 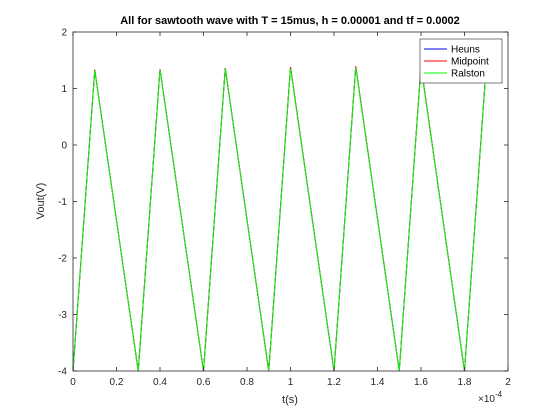 What do you see at coordinates (468, 74) in the screenshot?
I see `legend-label-ralston: Ralston` at bounding box center [468, 74].